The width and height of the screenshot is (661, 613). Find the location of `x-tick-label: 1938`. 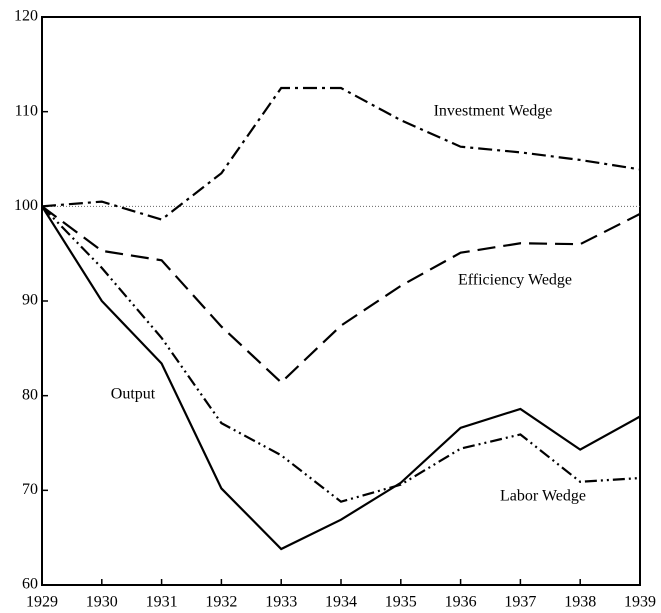

x-tick-label: 1938 is located at coordinates (580, 602).